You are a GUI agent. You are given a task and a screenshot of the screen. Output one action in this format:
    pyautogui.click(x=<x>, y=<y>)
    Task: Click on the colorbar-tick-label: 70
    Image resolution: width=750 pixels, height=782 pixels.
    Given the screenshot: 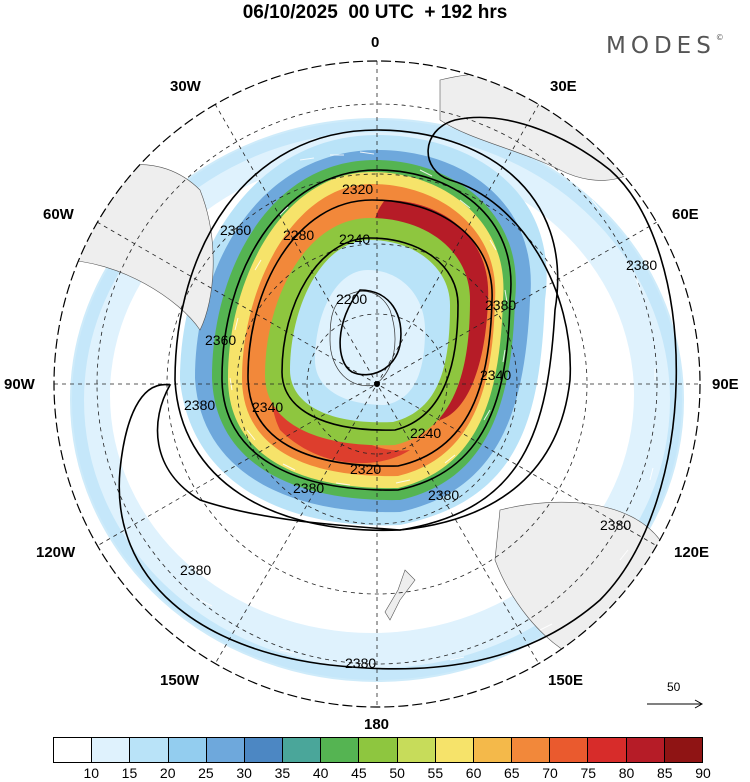 What is the action you would take?
    pyautogui.click(x=550, y=773)
    